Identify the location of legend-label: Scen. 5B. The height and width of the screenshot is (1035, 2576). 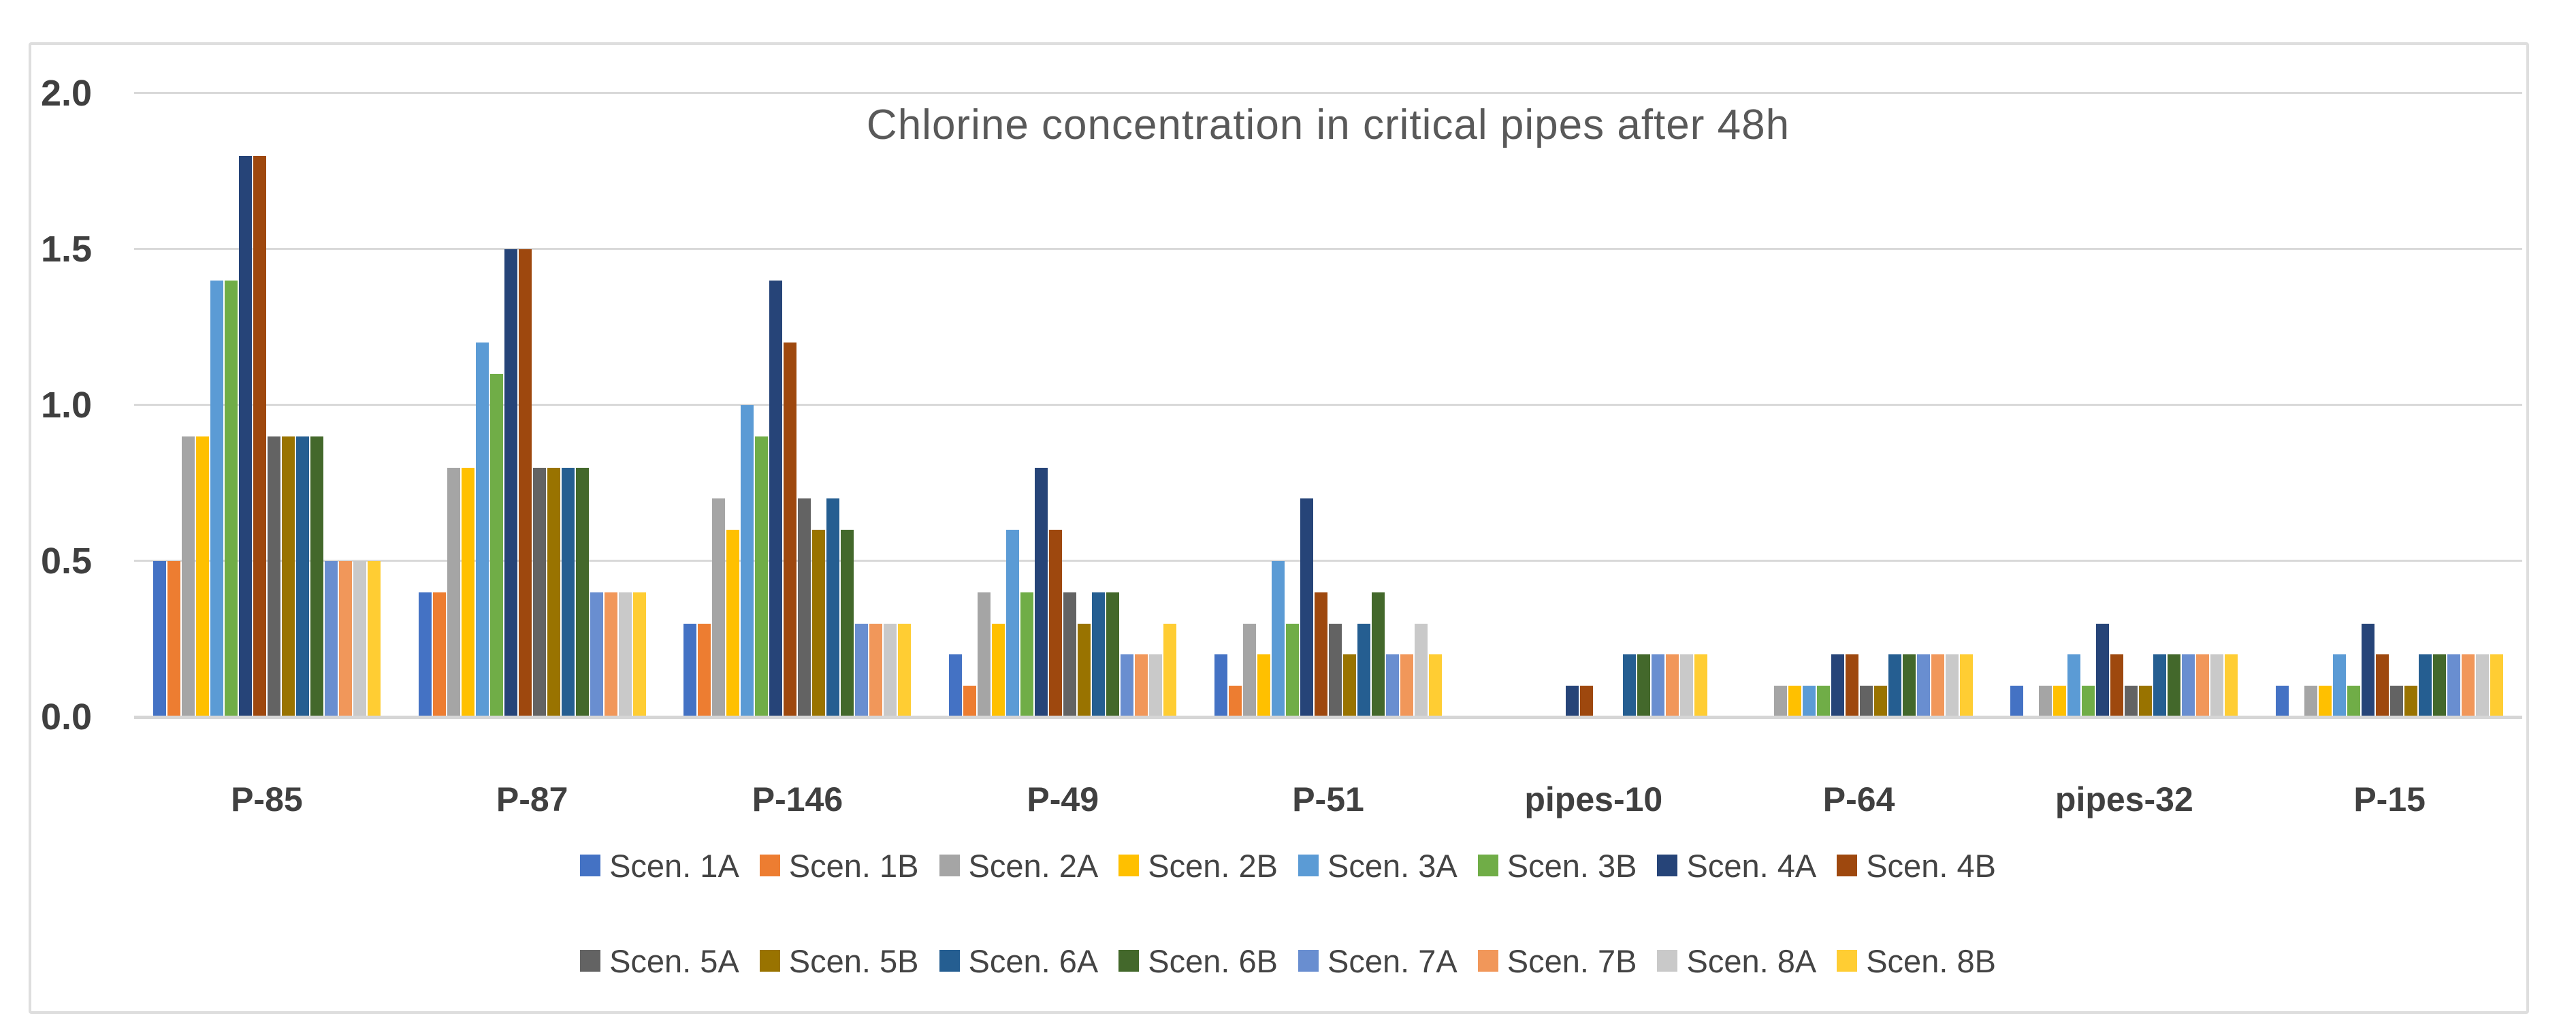
(854, 960).